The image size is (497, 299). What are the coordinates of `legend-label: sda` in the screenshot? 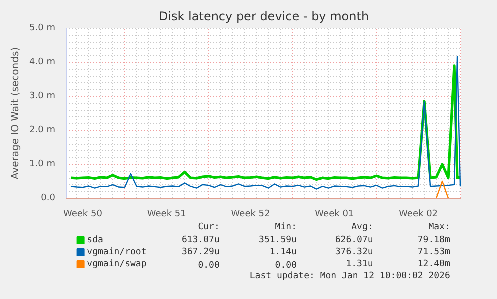 It's located at (95, 241).